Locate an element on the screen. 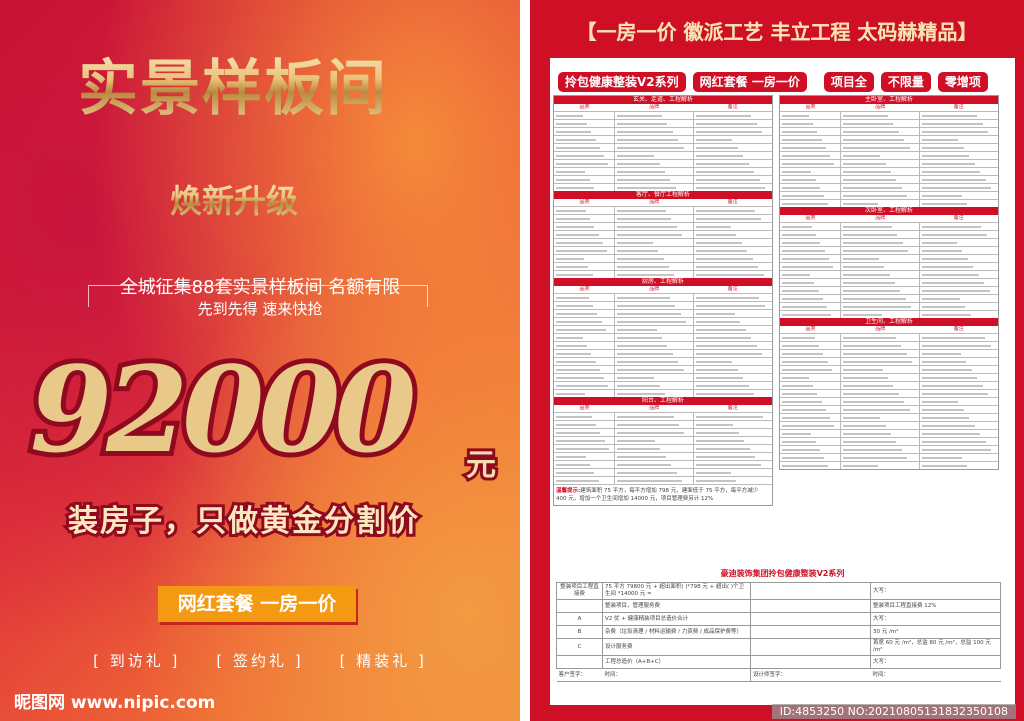 This screenshot has height=721, width=1024. column-header: 品类 is located at coordinates (810, 107).